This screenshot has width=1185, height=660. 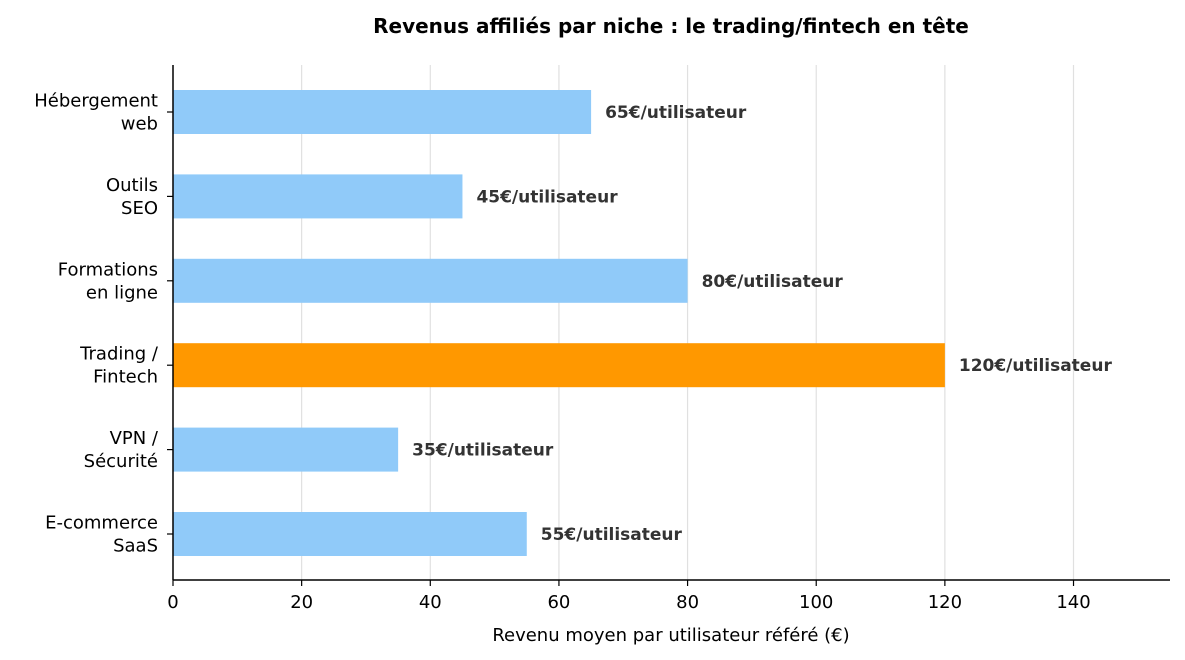 I want to click on category-label: en ligne, so click(x=122, y=292).